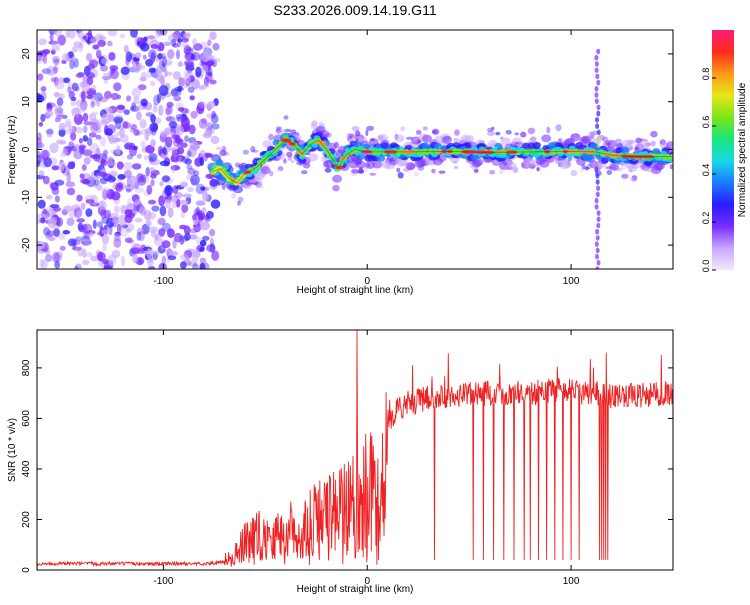  Describe the element at coordinates (26, 244) in the screenshot. I see `y-tick-label: -20` at that location.